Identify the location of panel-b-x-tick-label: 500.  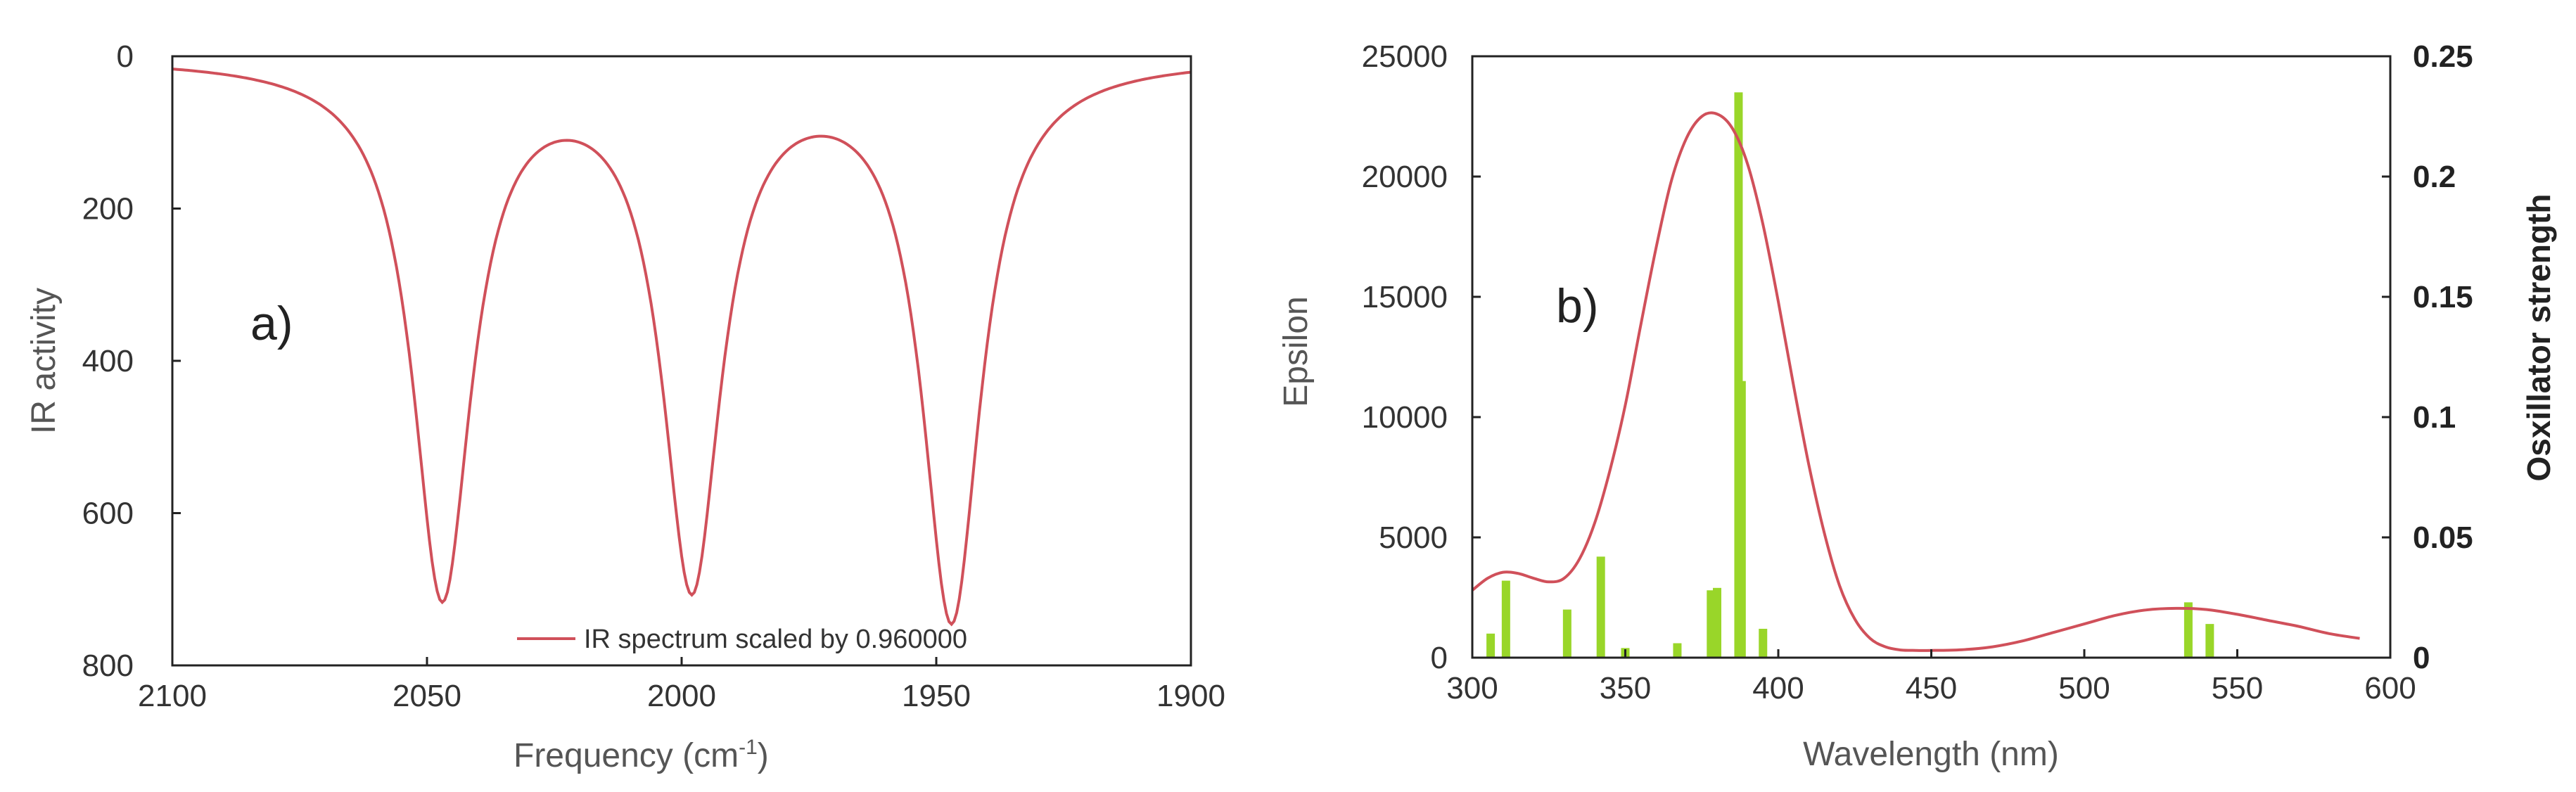
(2084, 688).